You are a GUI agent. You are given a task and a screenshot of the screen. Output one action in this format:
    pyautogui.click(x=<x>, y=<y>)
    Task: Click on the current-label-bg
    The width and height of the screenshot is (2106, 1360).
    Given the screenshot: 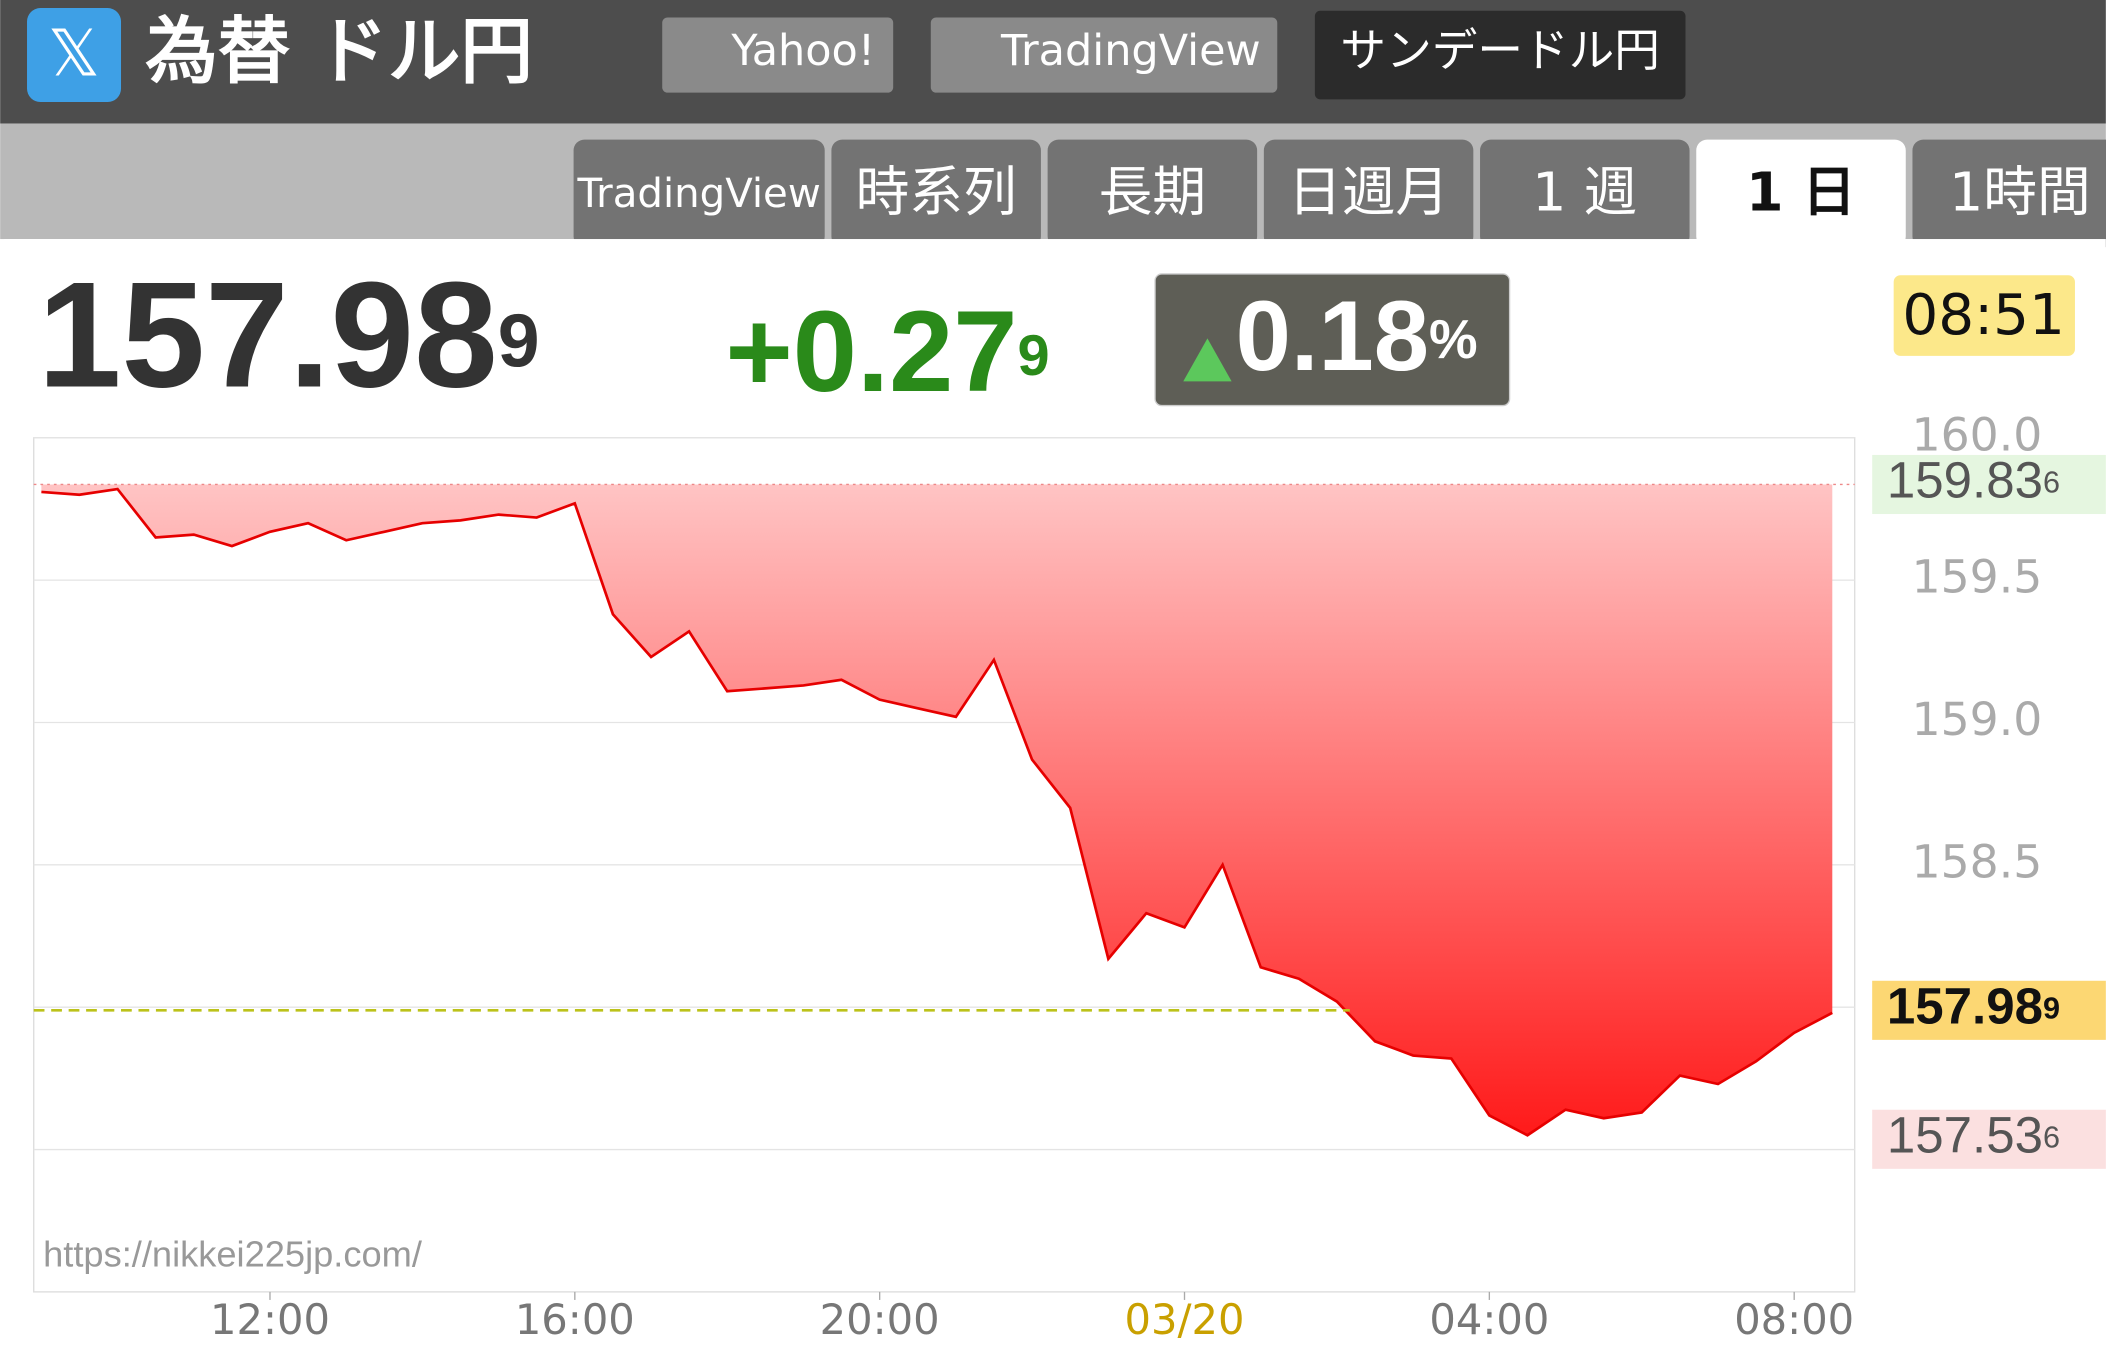 What is the action you would take?
    pyautogui.click(x=1989, y=1010)
    